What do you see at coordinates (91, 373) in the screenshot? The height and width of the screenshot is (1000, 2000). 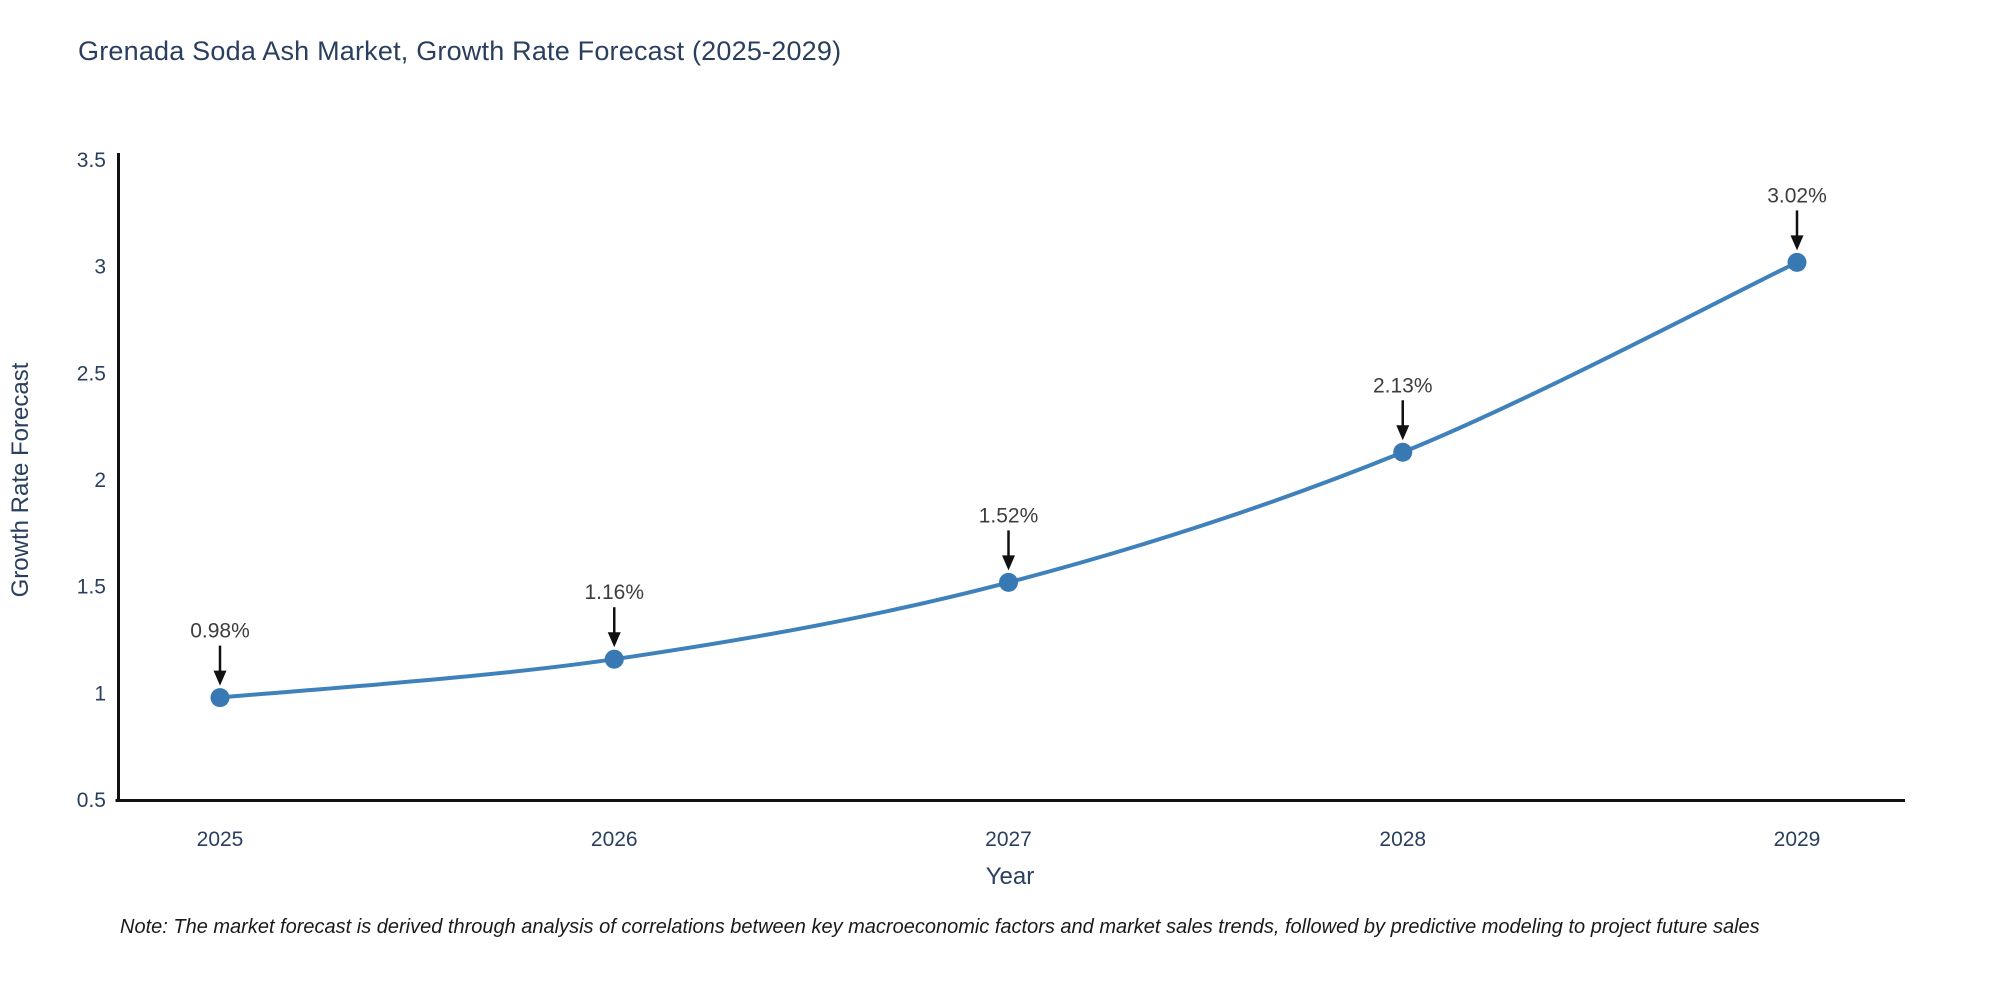 I see `y-tick-label: 2.5` at bounding box center [91, 373].